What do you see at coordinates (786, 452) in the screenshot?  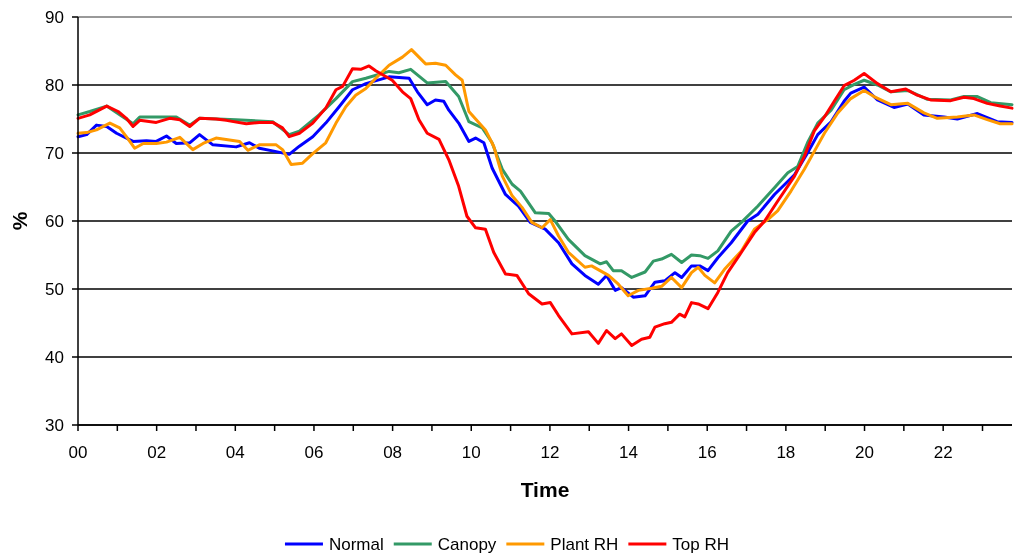 I see `x-tick-label: 18` at bounding box center [786, 452].